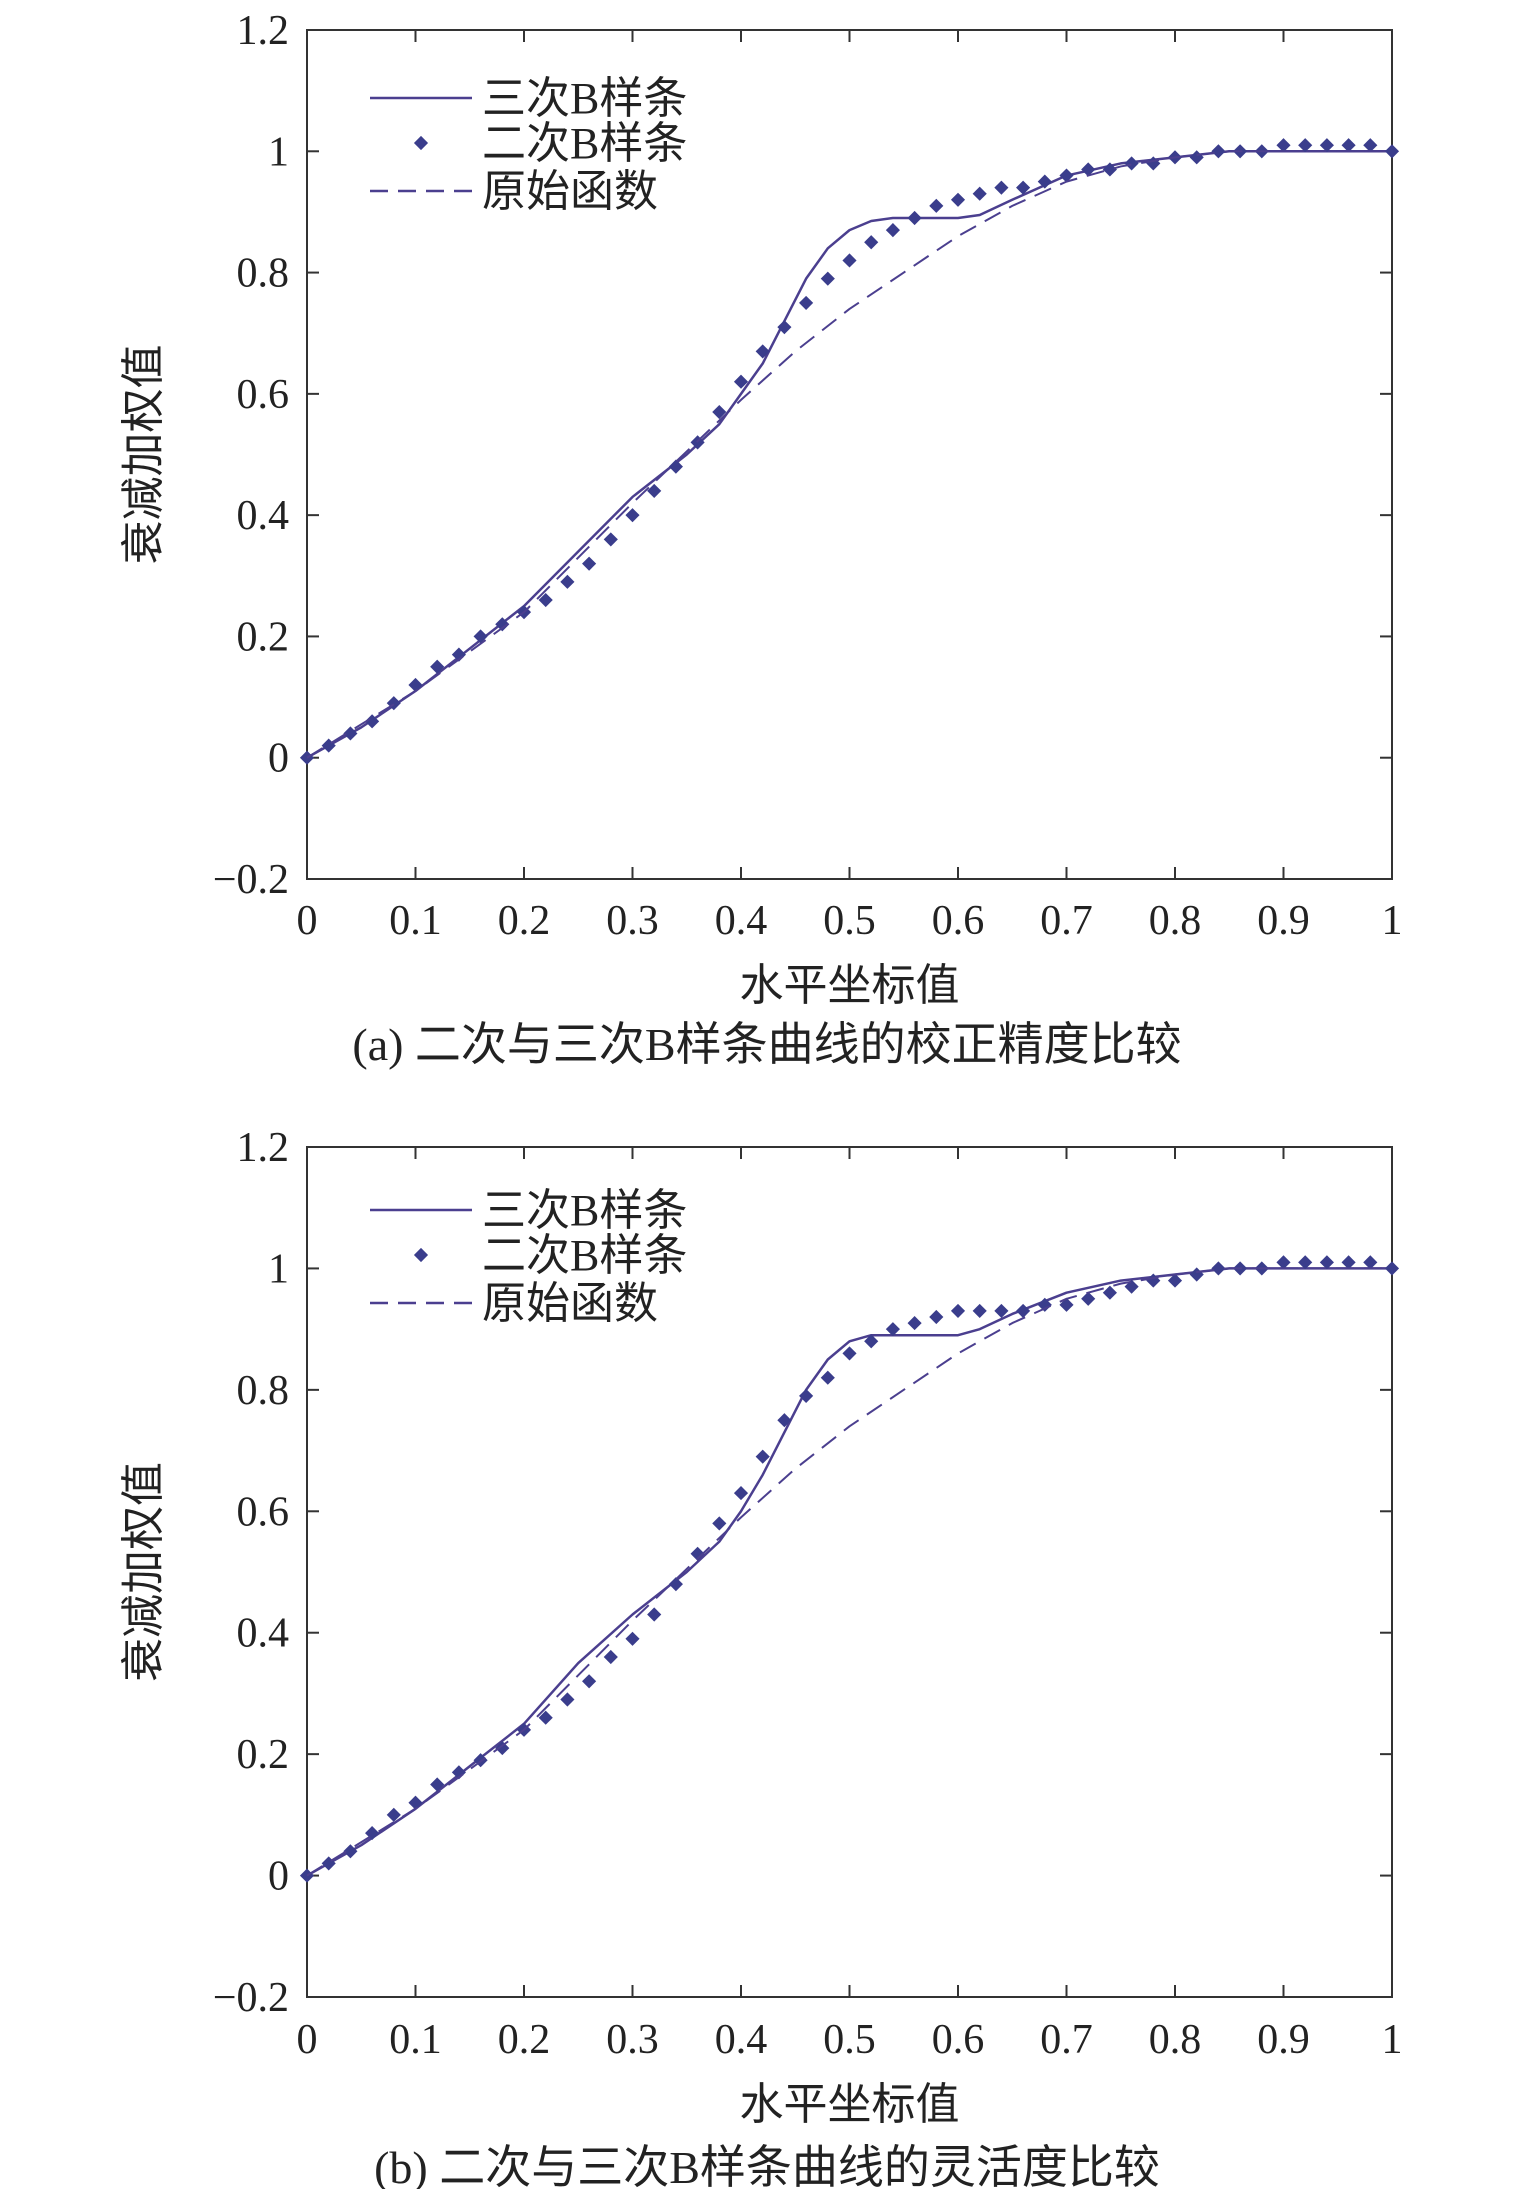 The image size is (1535, 2194). Describe the element at coordinates (263, 1148) in the screenshot. I see `y-tick-label: 1.2` at that location.